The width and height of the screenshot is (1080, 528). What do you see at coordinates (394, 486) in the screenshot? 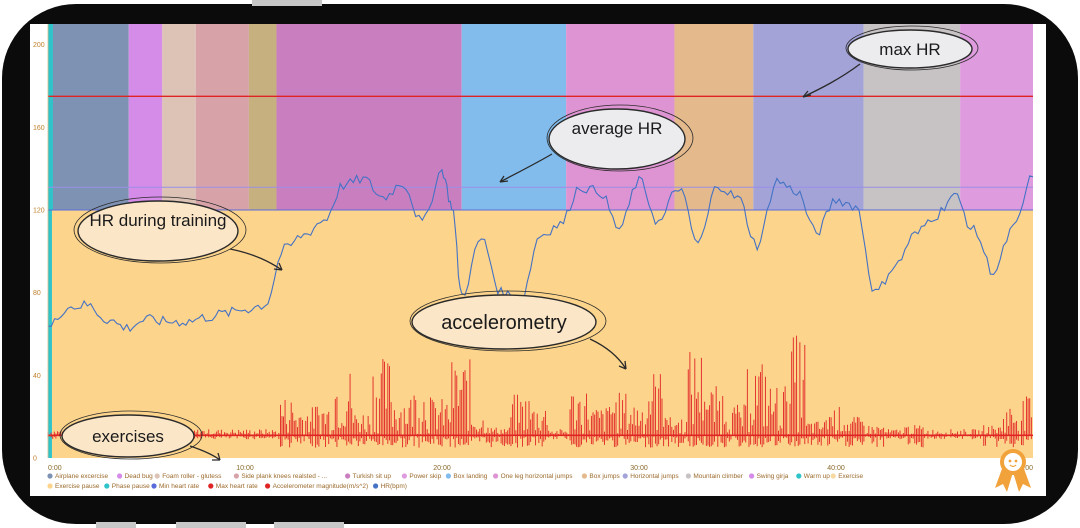
I see `legend-entry: HR(bpm)` at bounding box center [394, 486].